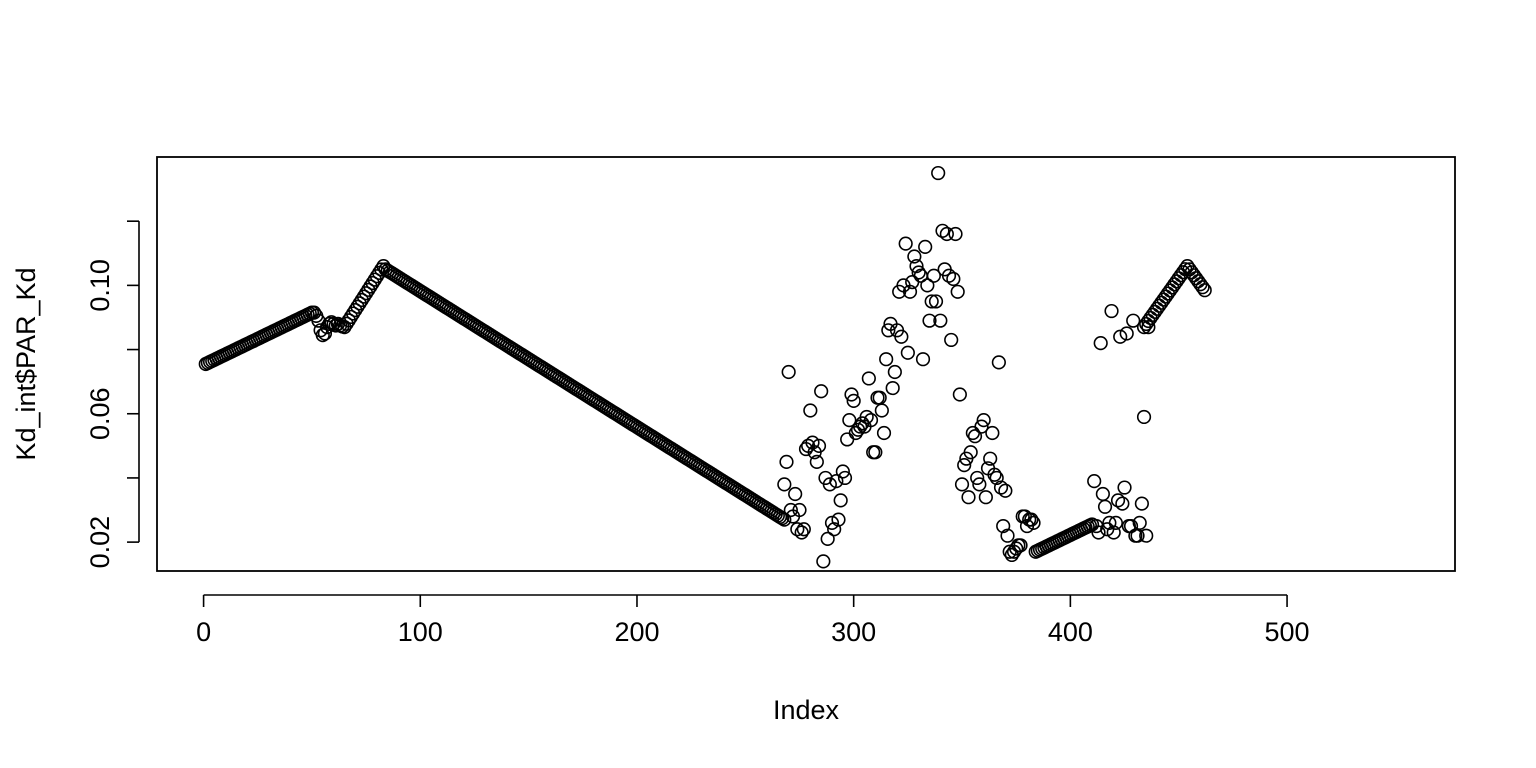 This screenshot has height=768, width=1536. I want to click on x-tick-label: 0, so click(203, 632).